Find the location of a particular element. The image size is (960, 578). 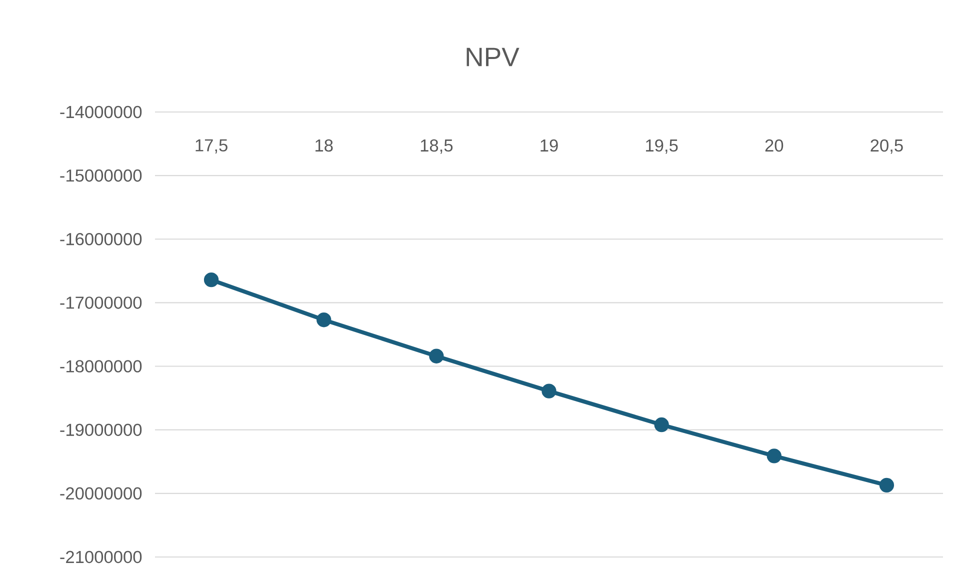

x-tick-label: 20 is located at coordinates (774, 145).